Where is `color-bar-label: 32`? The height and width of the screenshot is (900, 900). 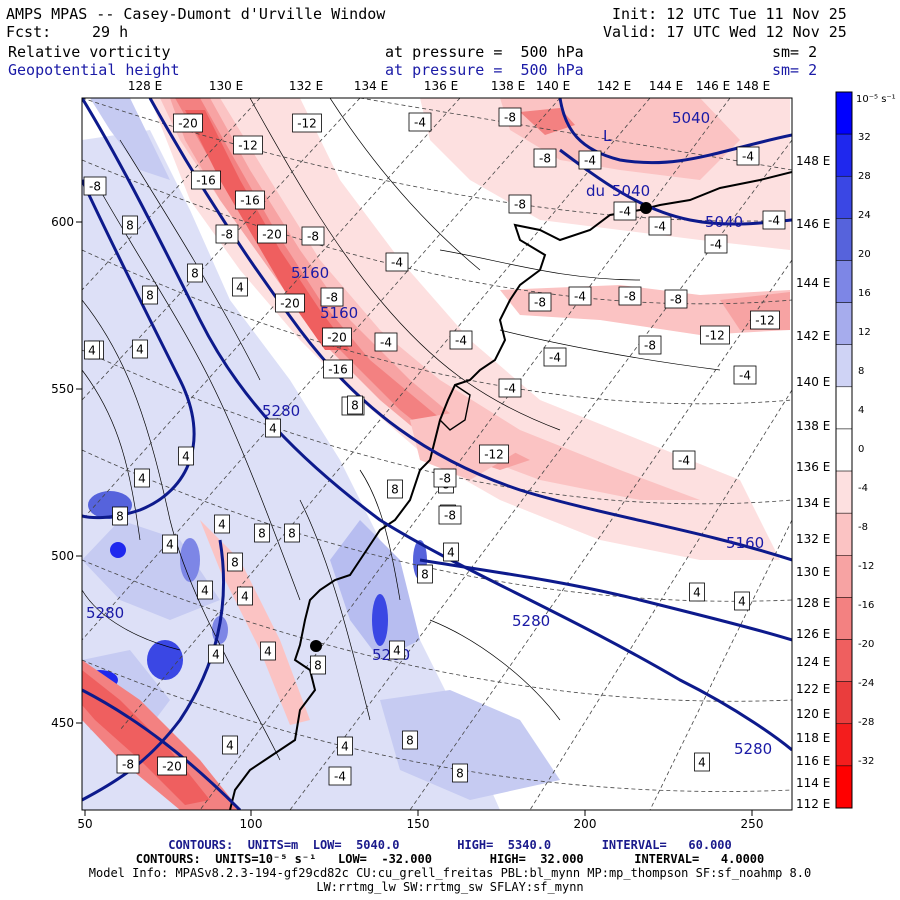 color-bar-label: 32 is located at coordinates (864, 137).